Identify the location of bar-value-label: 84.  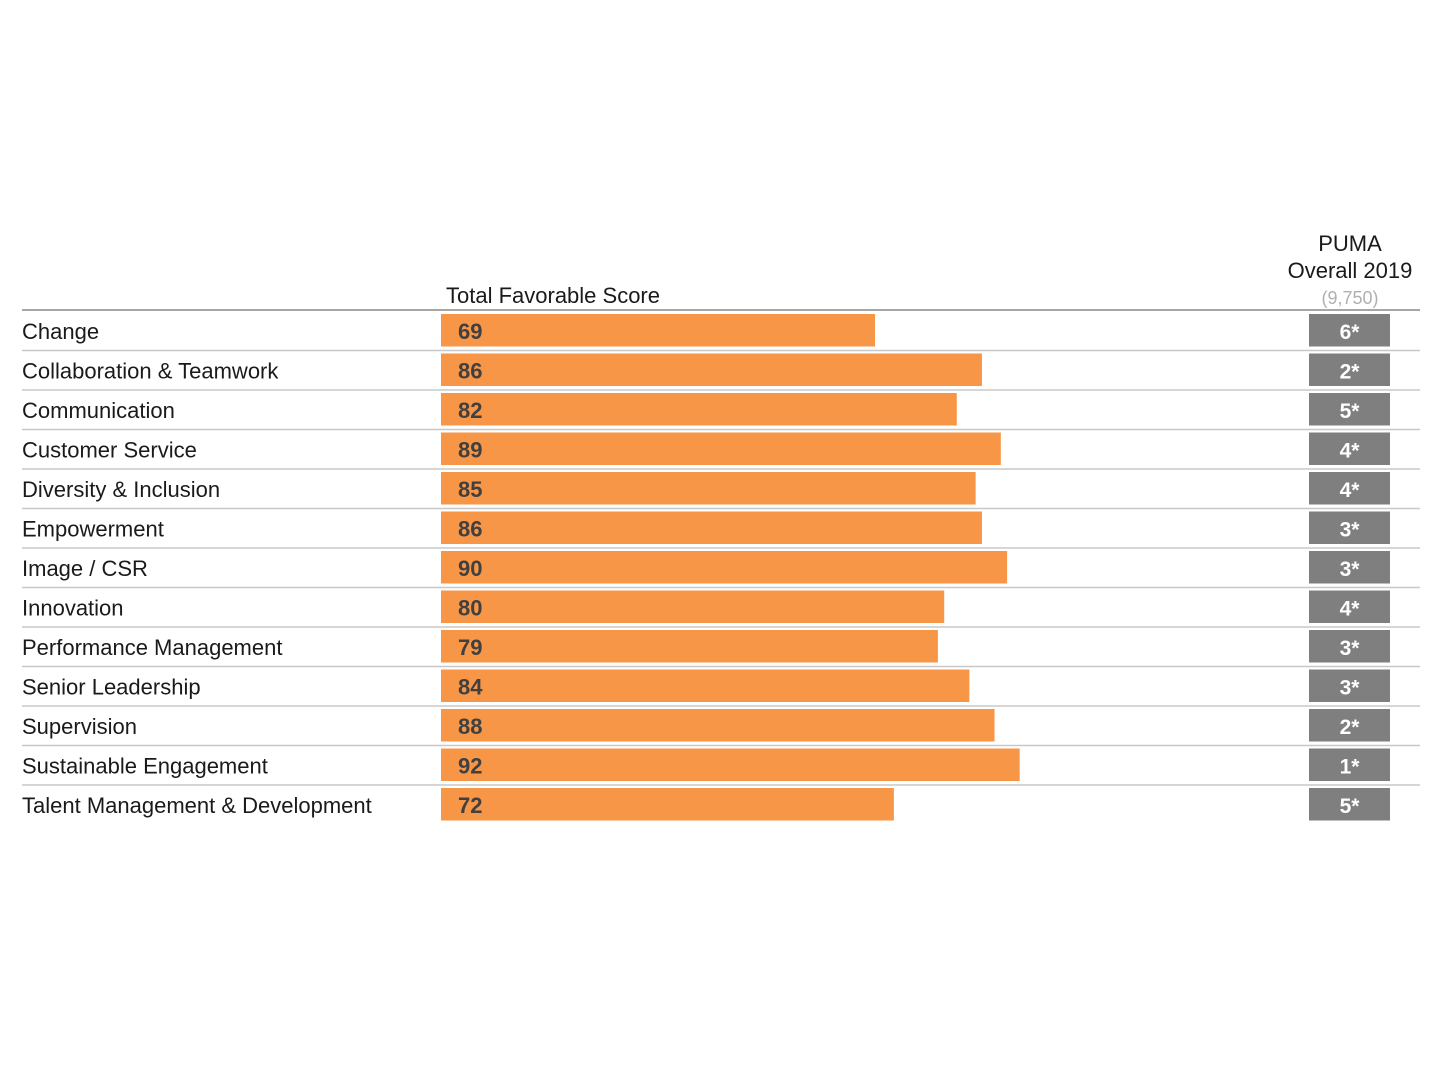
(470, 686).